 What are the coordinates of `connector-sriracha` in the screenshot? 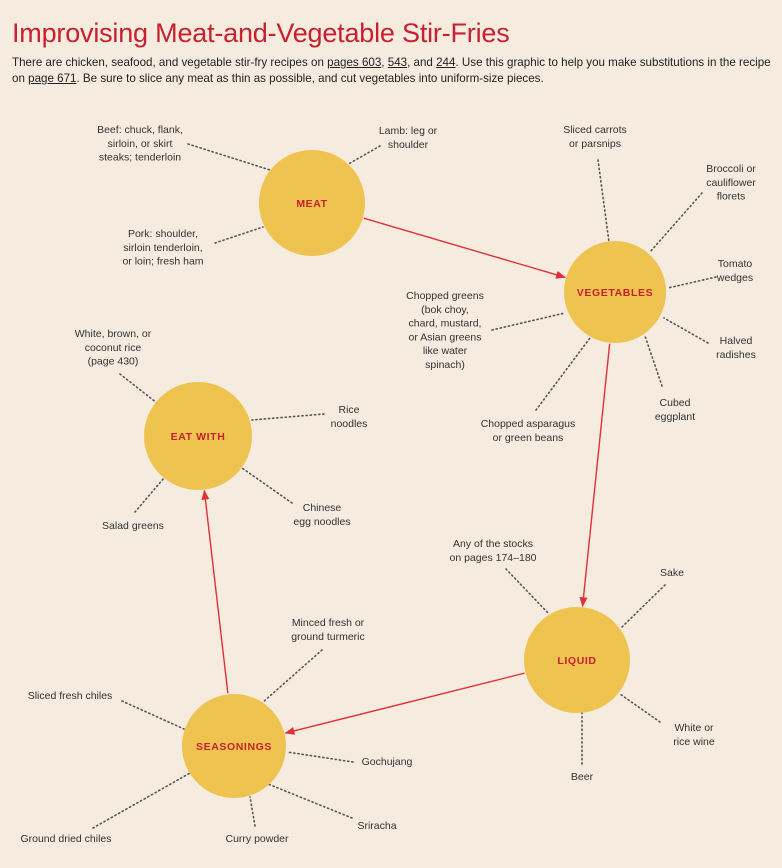 It's located at (310, 801).